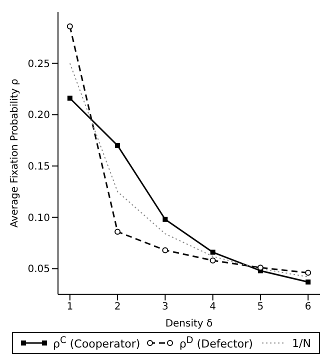 This screenshot has width=336, height=364. What do you see at coordinates (213, 306) in the screenshot?
I see `x-tick-label: 4` at bounding box center [213, 306].